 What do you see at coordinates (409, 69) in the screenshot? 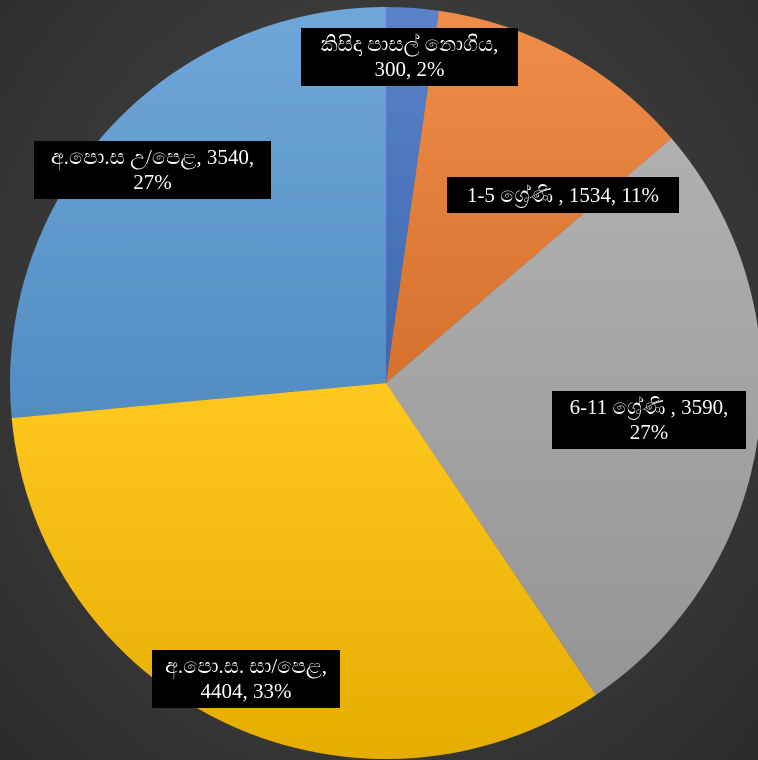
I see `data-label-not-schooled-line2: 300, 2%` at bounding box center [409, 69].